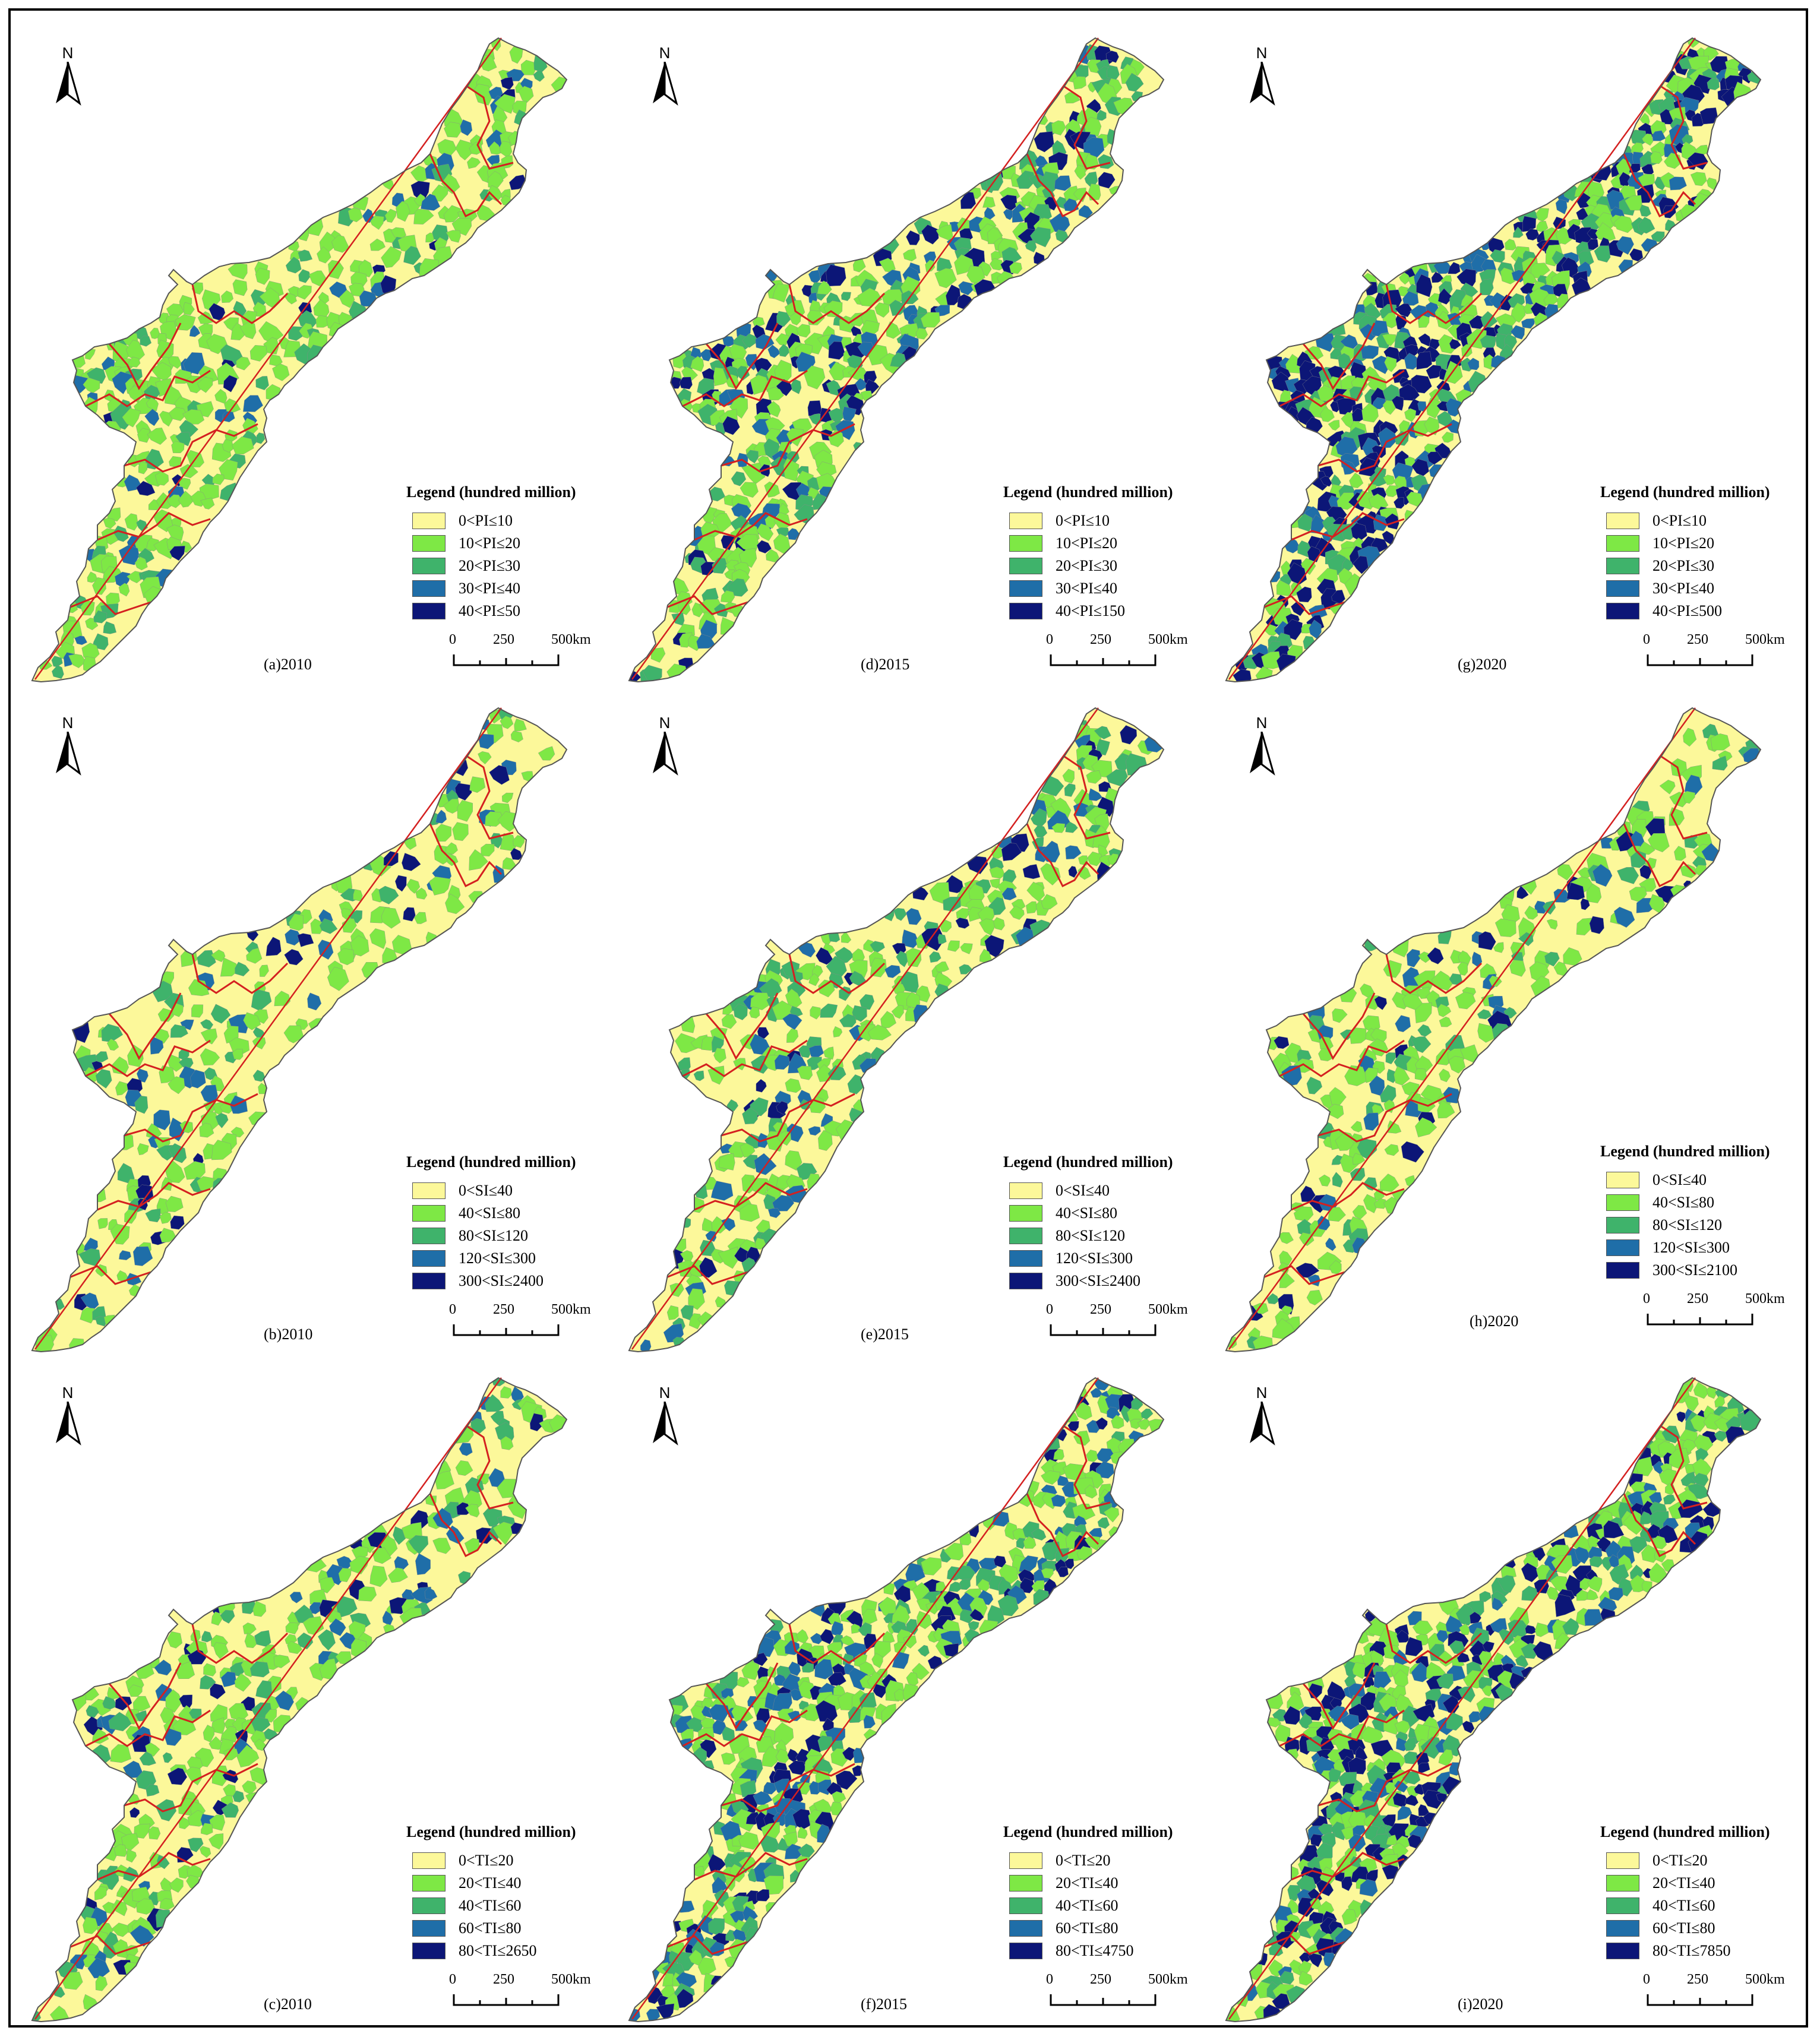  What do you see at coordinates (507, 544) in the screenshot?
I see `legend-item: 10<PI≤20` at bounding box center [507, 544].